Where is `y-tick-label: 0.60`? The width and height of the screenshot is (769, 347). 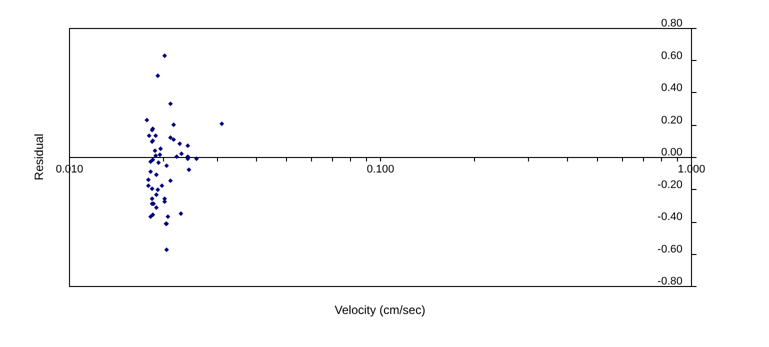 y-tick-label: 0.60 is located at coordinates (671, 56).